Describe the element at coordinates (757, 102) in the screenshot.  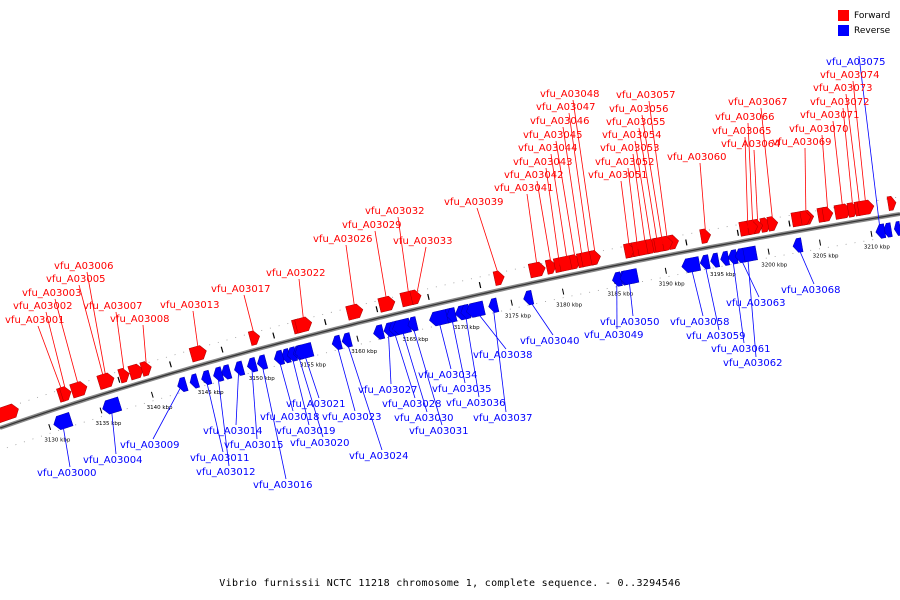
I see `gene-label: vfu_A03067` at that location.